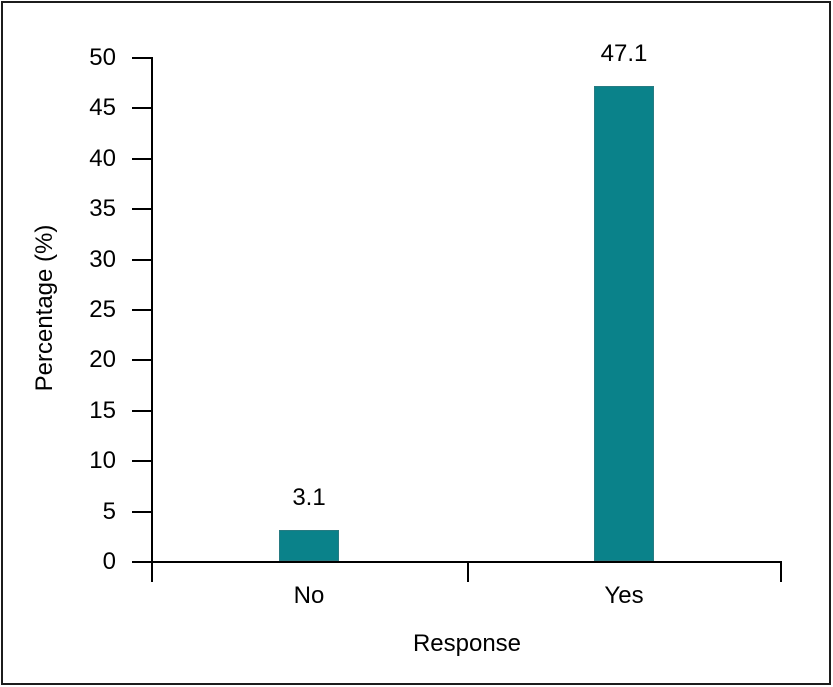 Image resolution: width=833 pixels, height=687 pixels. I want to click on y-tick-label: 40, so click(102, 158).